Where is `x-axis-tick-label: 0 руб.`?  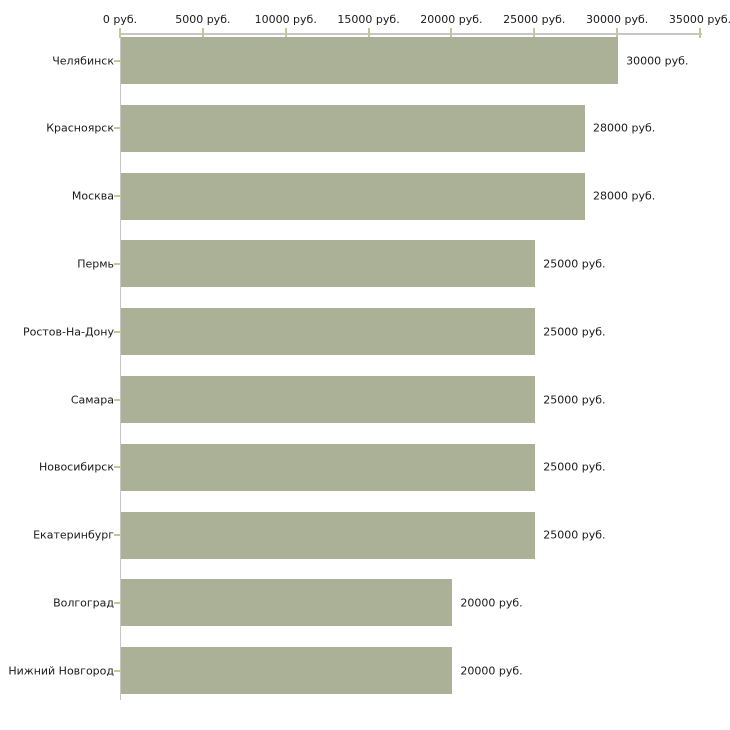
x-axis-tick-label: 0 руб. is located at coordinates (120, 19).